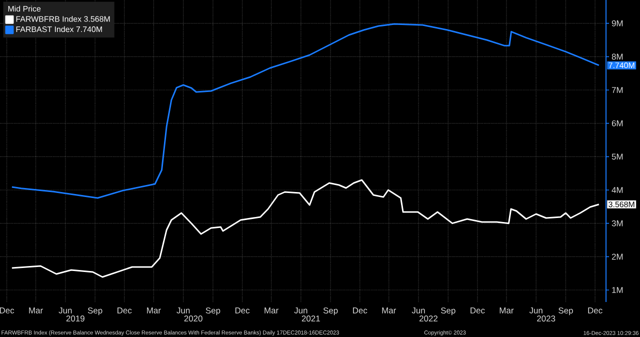 The width and height of the screenshot is (640, 337). What do you see at coordinates (311, 319) in the screenshot?
I see `x2-tick-label: 2021` at bounding box center [311, 319].